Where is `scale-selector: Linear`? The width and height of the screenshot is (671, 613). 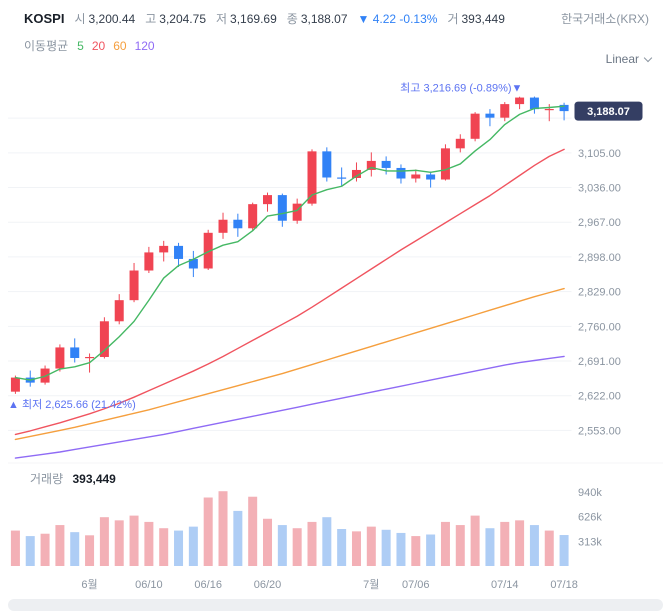 scale-selector: Linear is located at coordinates (629, 59).